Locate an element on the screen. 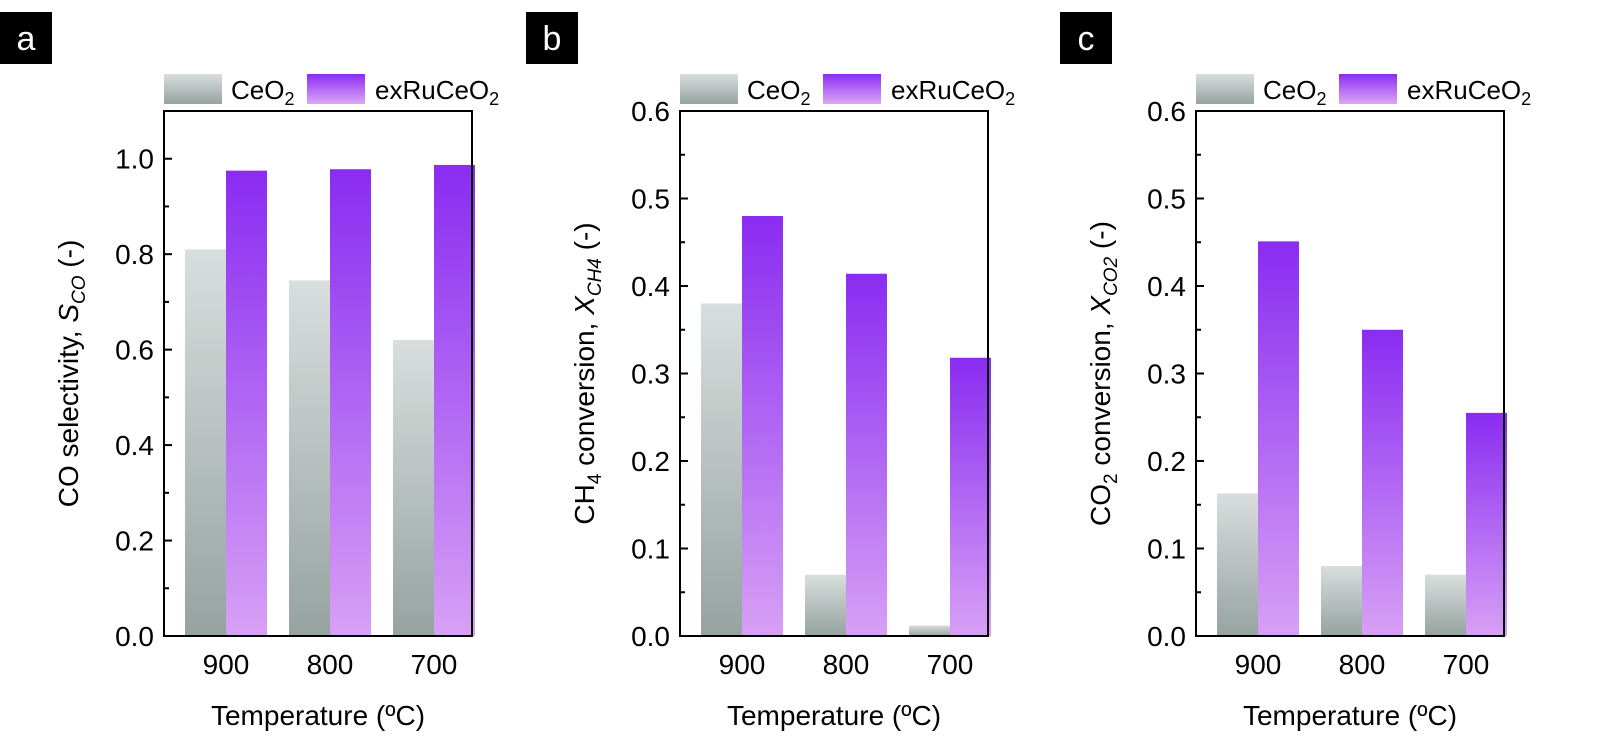 Image resolution: width=1605 pixels, height=750 pixels. panel-letter: a is located at coordinates (26, 39).